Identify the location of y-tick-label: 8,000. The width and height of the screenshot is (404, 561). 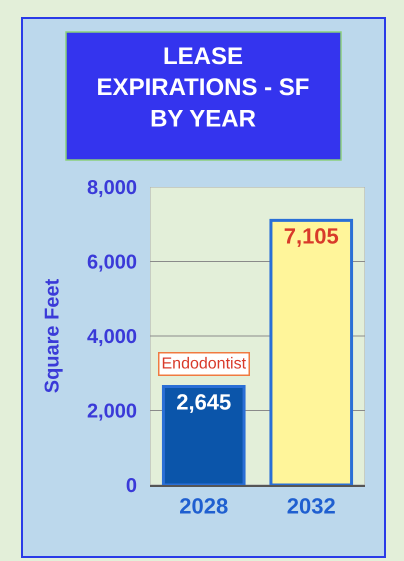
(111, 188).